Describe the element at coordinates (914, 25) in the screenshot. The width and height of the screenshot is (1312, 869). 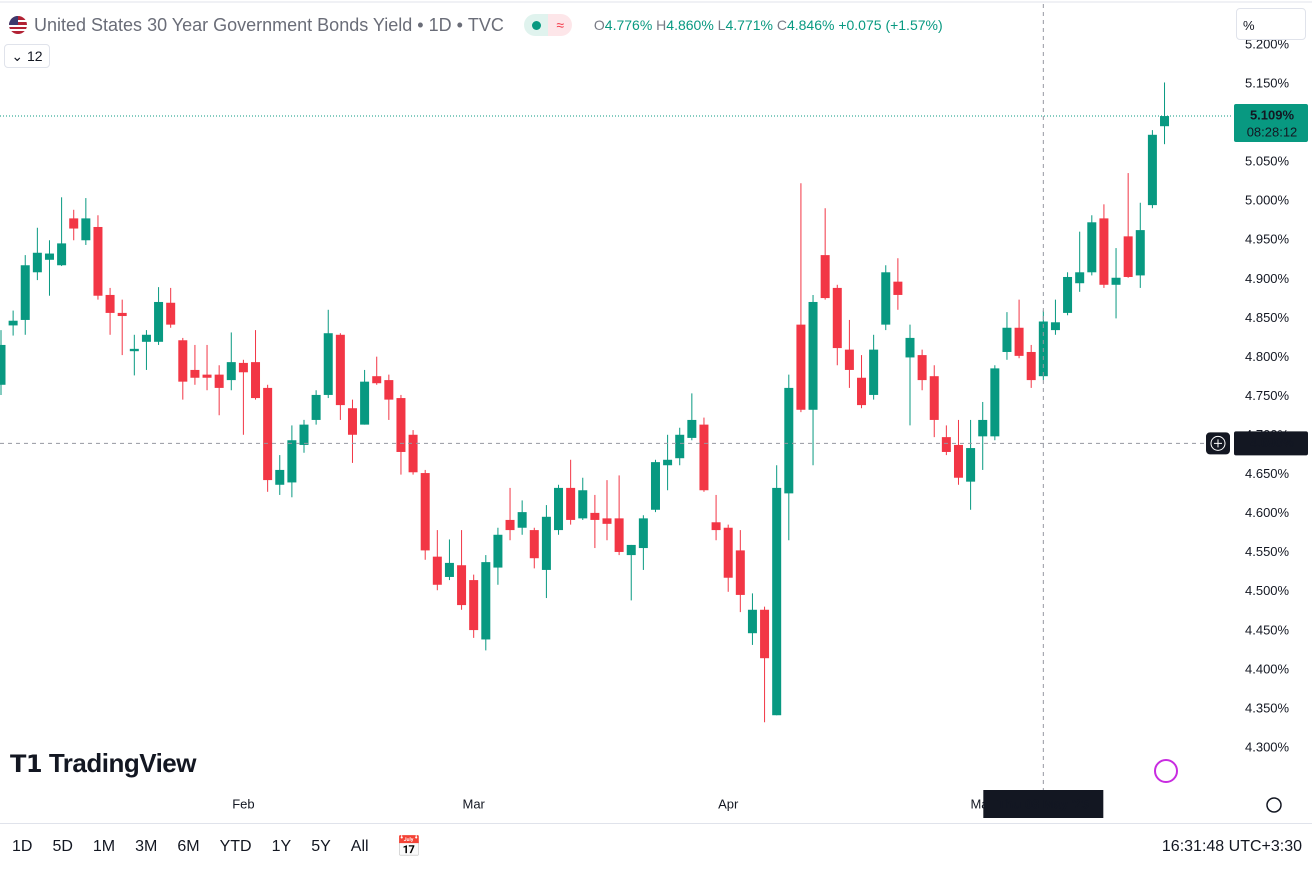
I see `legend-change-pct: (+1.57%)` at that location.